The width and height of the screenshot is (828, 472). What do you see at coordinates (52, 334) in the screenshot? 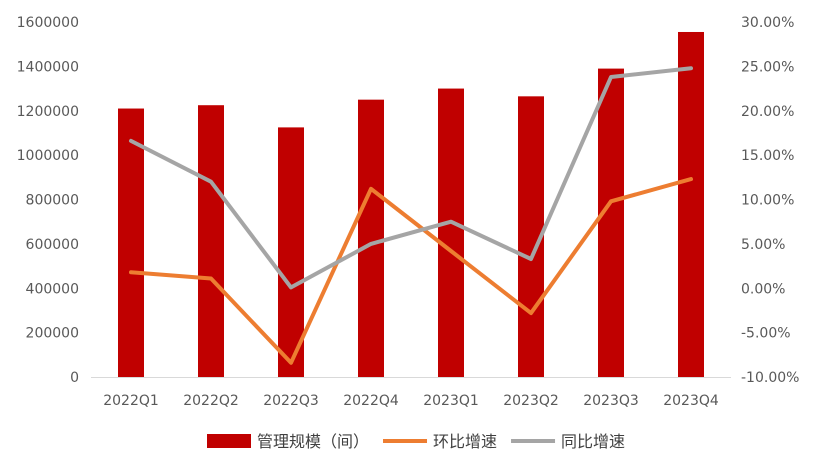
I see `y-left-tick-label: 200000` at bounding box center [52, 334].